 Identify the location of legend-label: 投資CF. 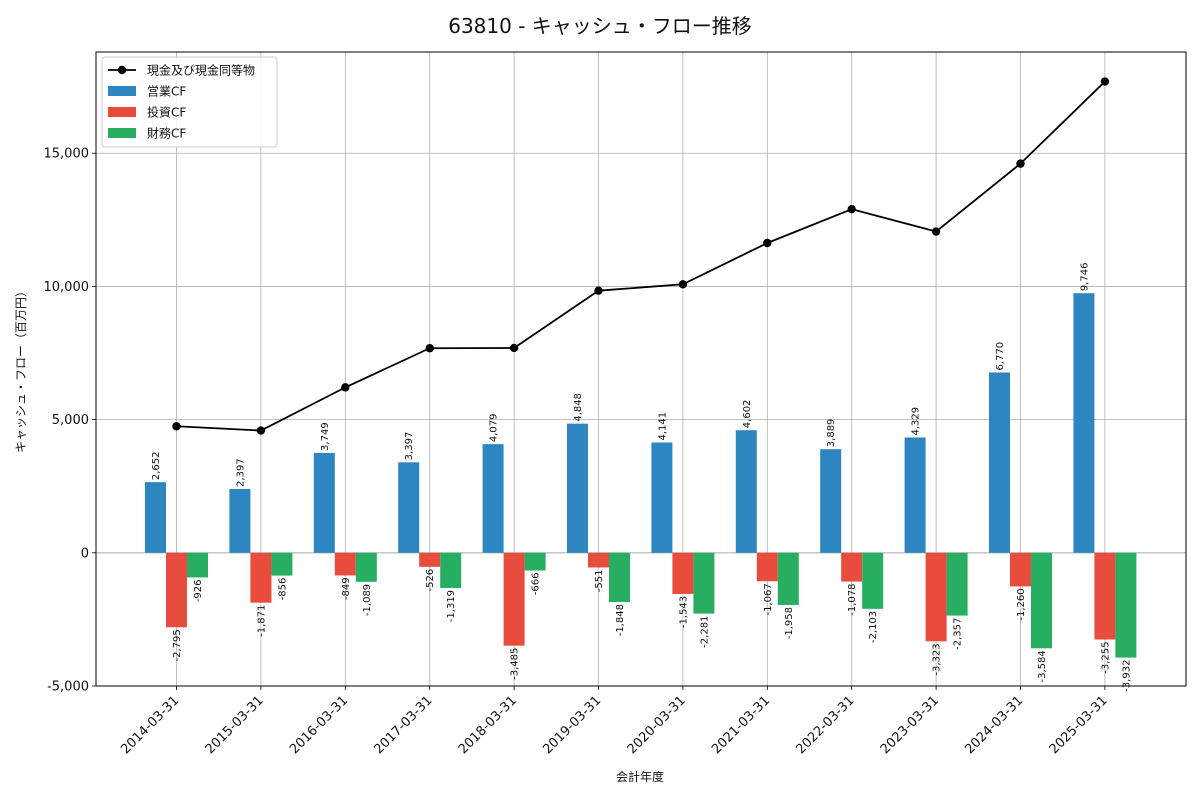
(166, 112).